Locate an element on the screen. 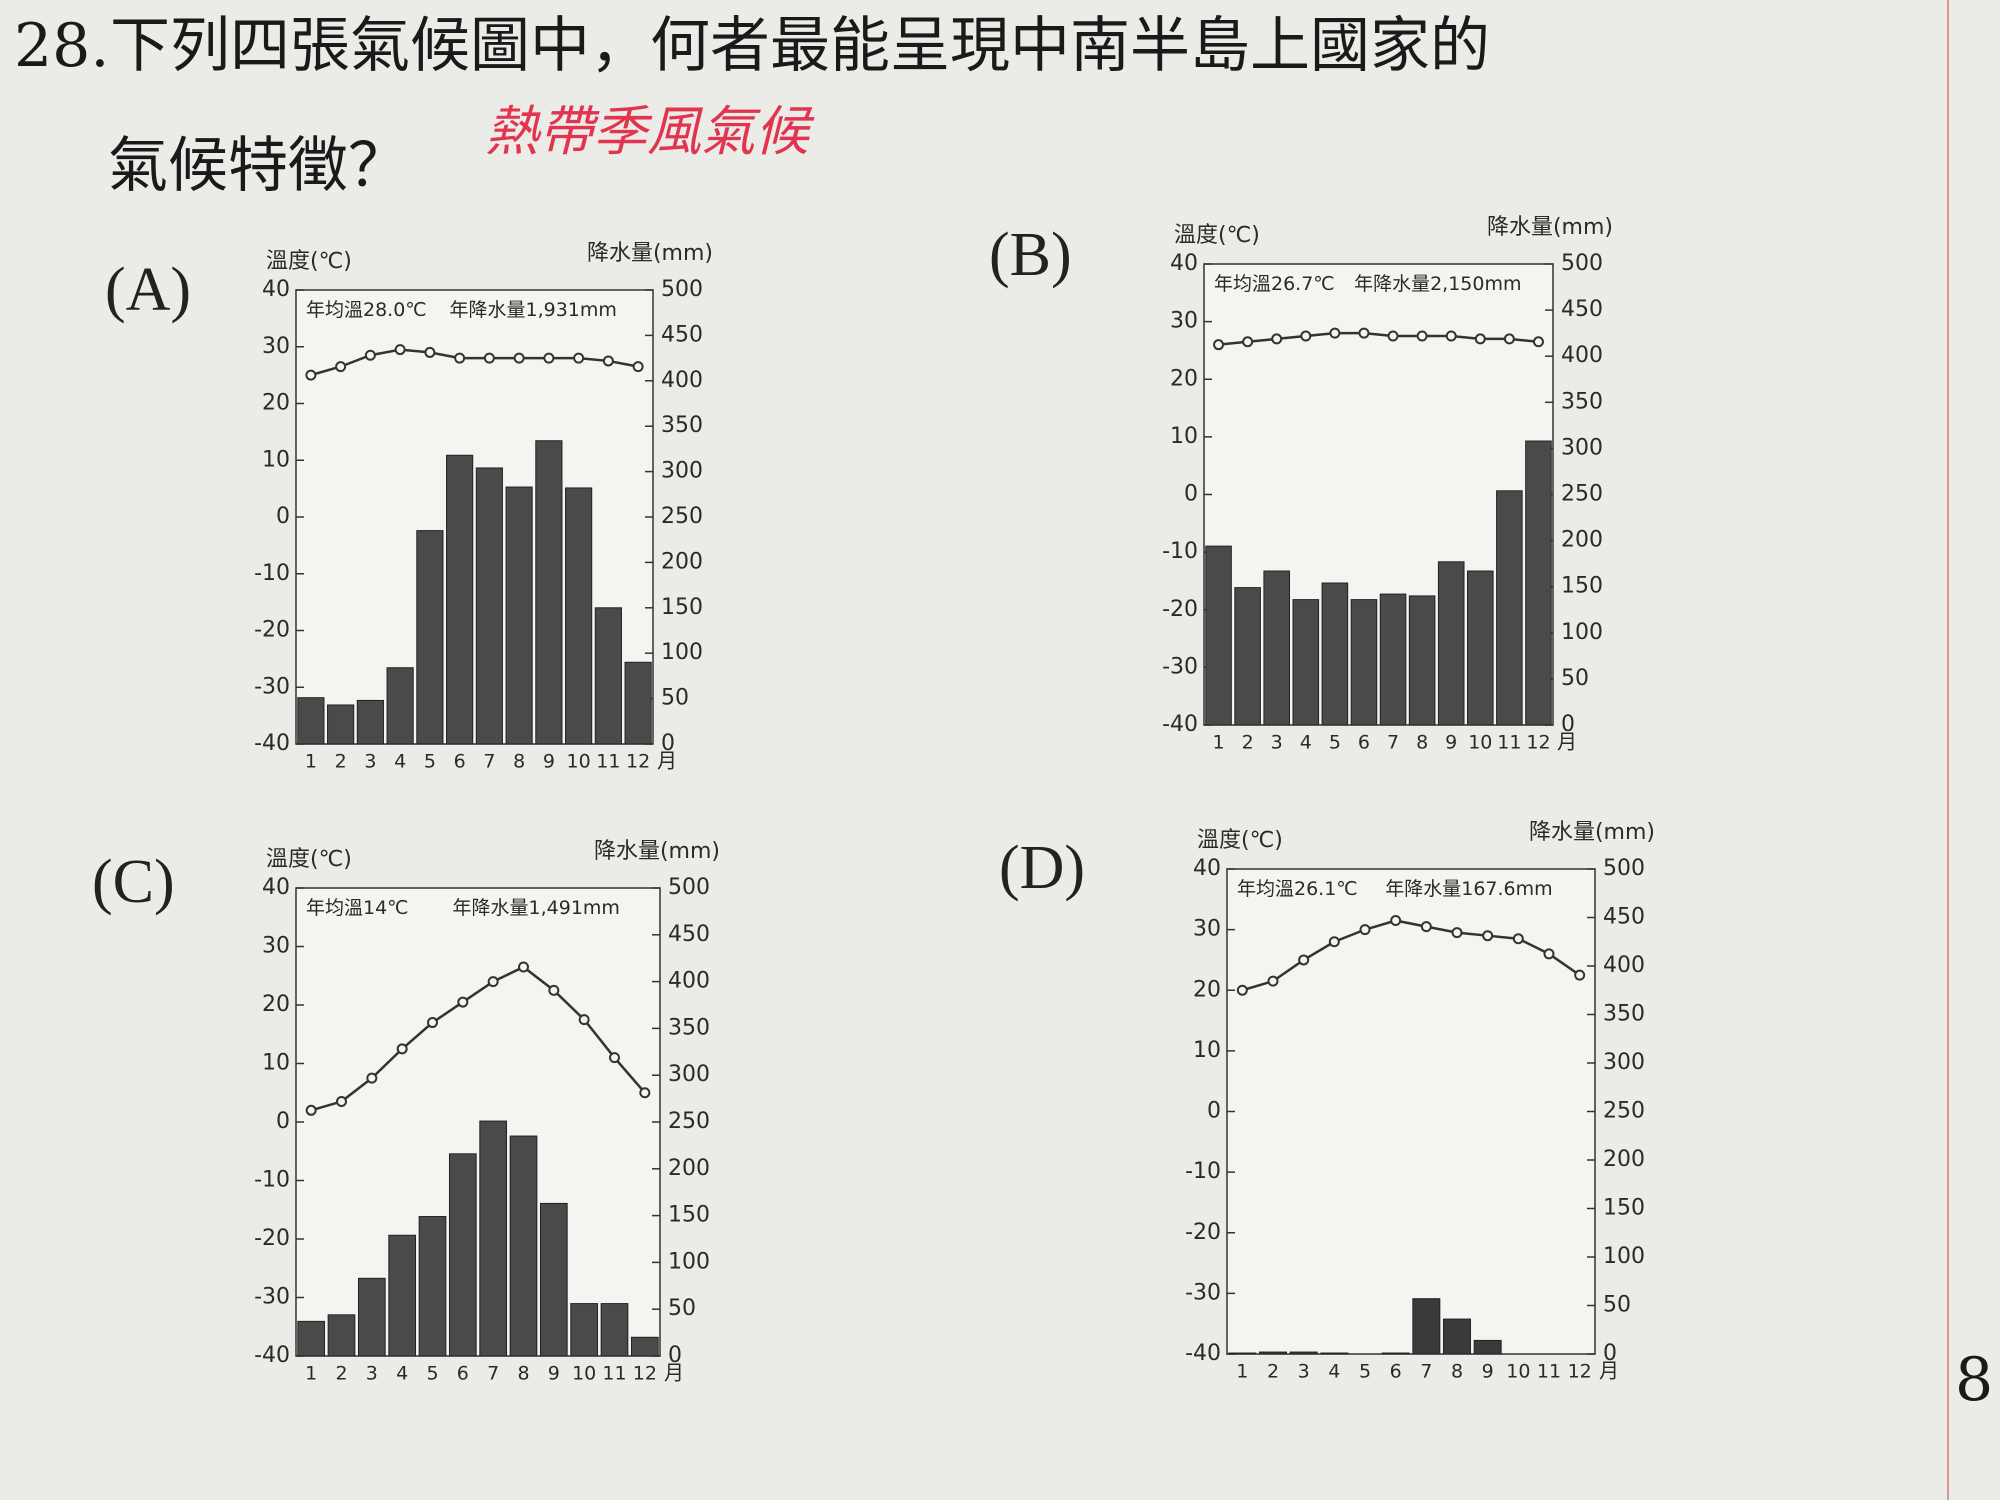  annotation: 年降水量167.6mm is located at coordinates (1468, 889).